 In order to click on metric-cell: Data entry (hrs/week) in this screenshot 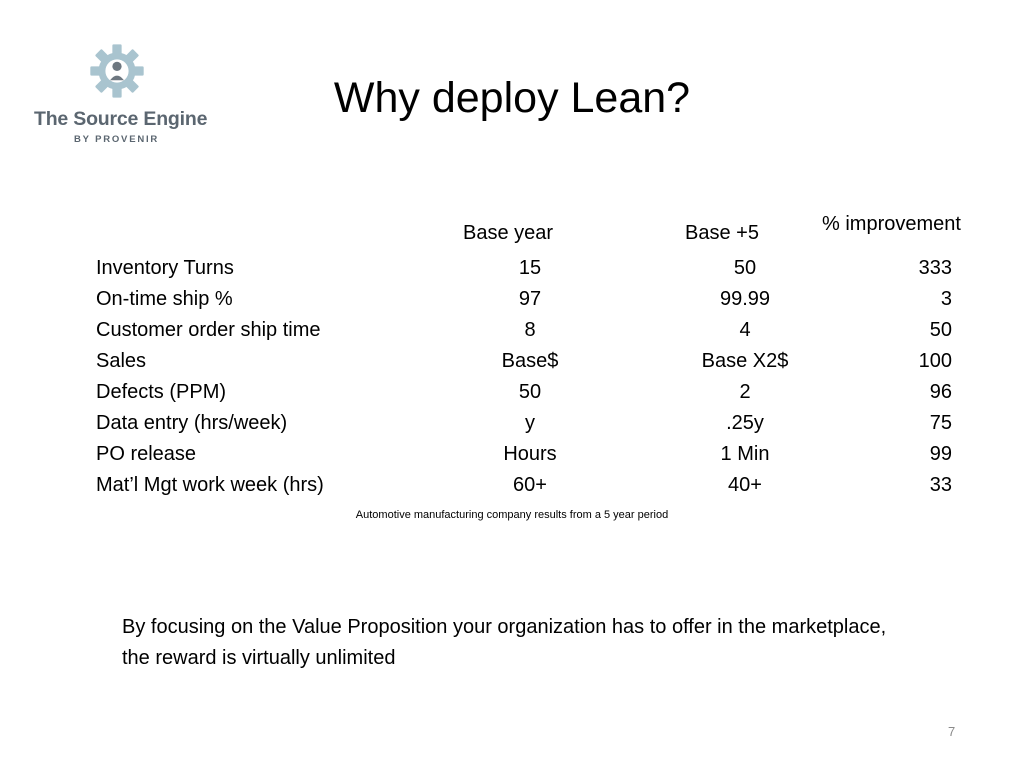, I will do `click(192, 423)`.